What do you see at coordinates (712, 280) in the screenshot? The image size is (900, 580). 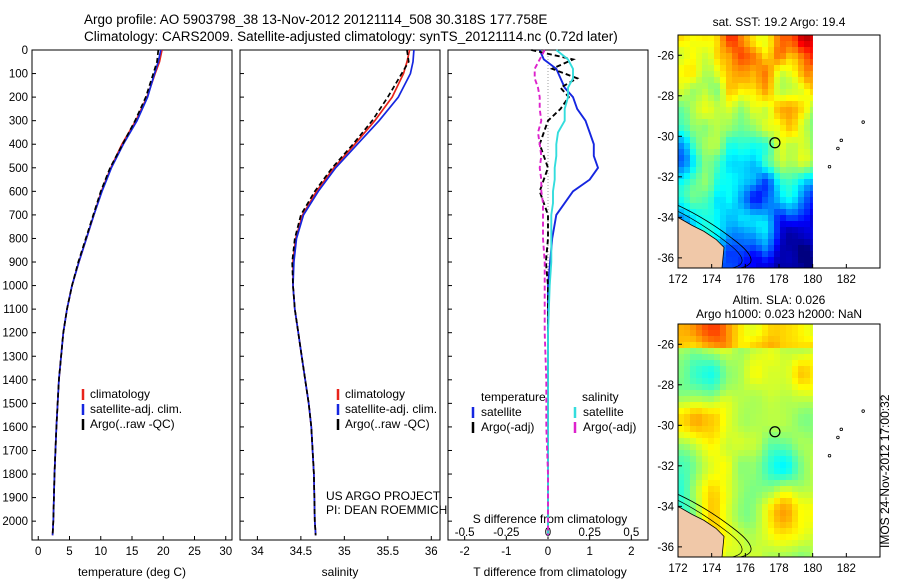 I see `lon-tick-label: 174` at bounding box center [712, 280].